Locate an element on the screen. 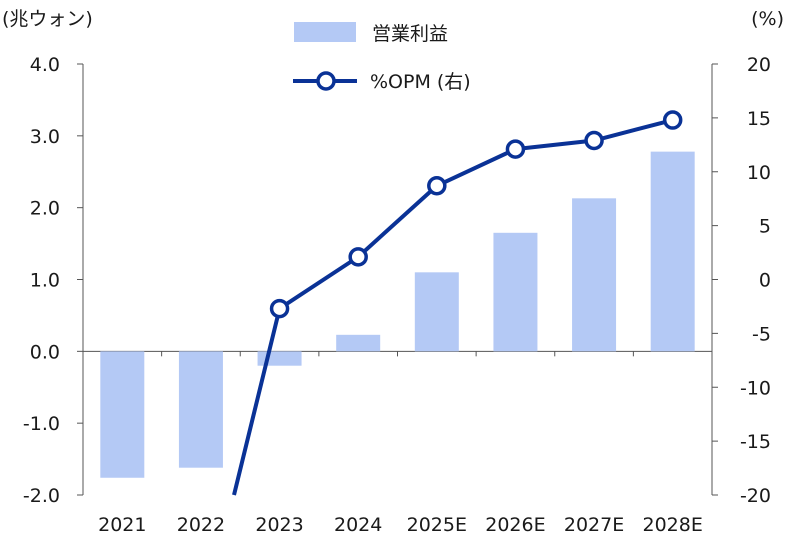 This screenshot has width=800, height=539. right-tick-label: 5 is located at coordinates (765, 227).